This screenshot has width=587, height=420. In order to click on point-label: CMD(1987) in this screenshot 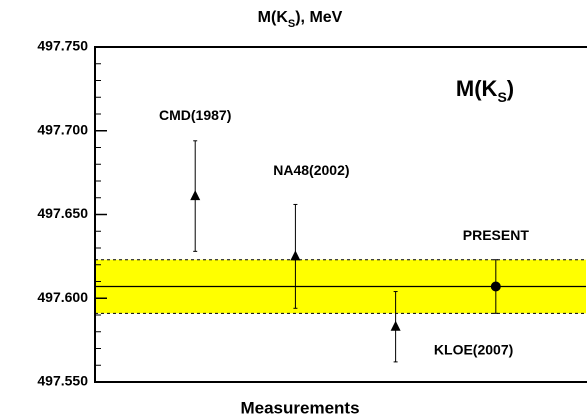, I will do `click(195, 115)`.